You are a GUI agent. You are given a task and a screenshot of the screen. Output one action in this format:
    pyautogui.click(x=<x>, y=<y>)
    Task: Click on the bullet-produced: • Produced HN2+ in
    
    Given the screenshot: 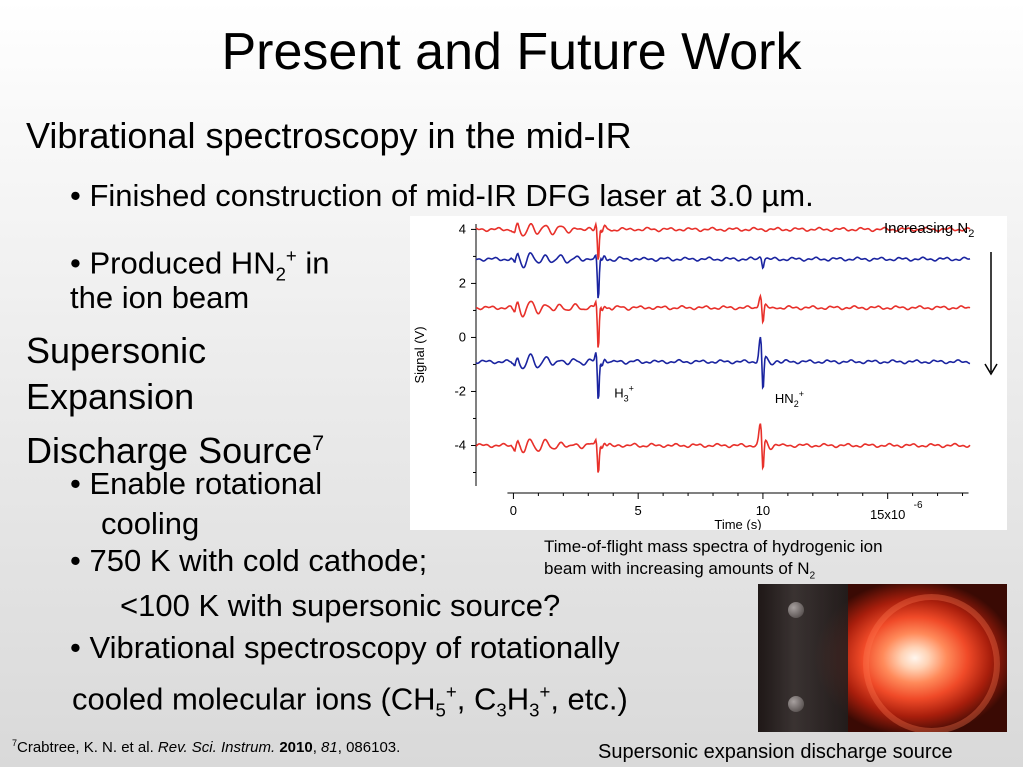 What is the action you would take?
    pyautogui.click(x=200, y=265)
    